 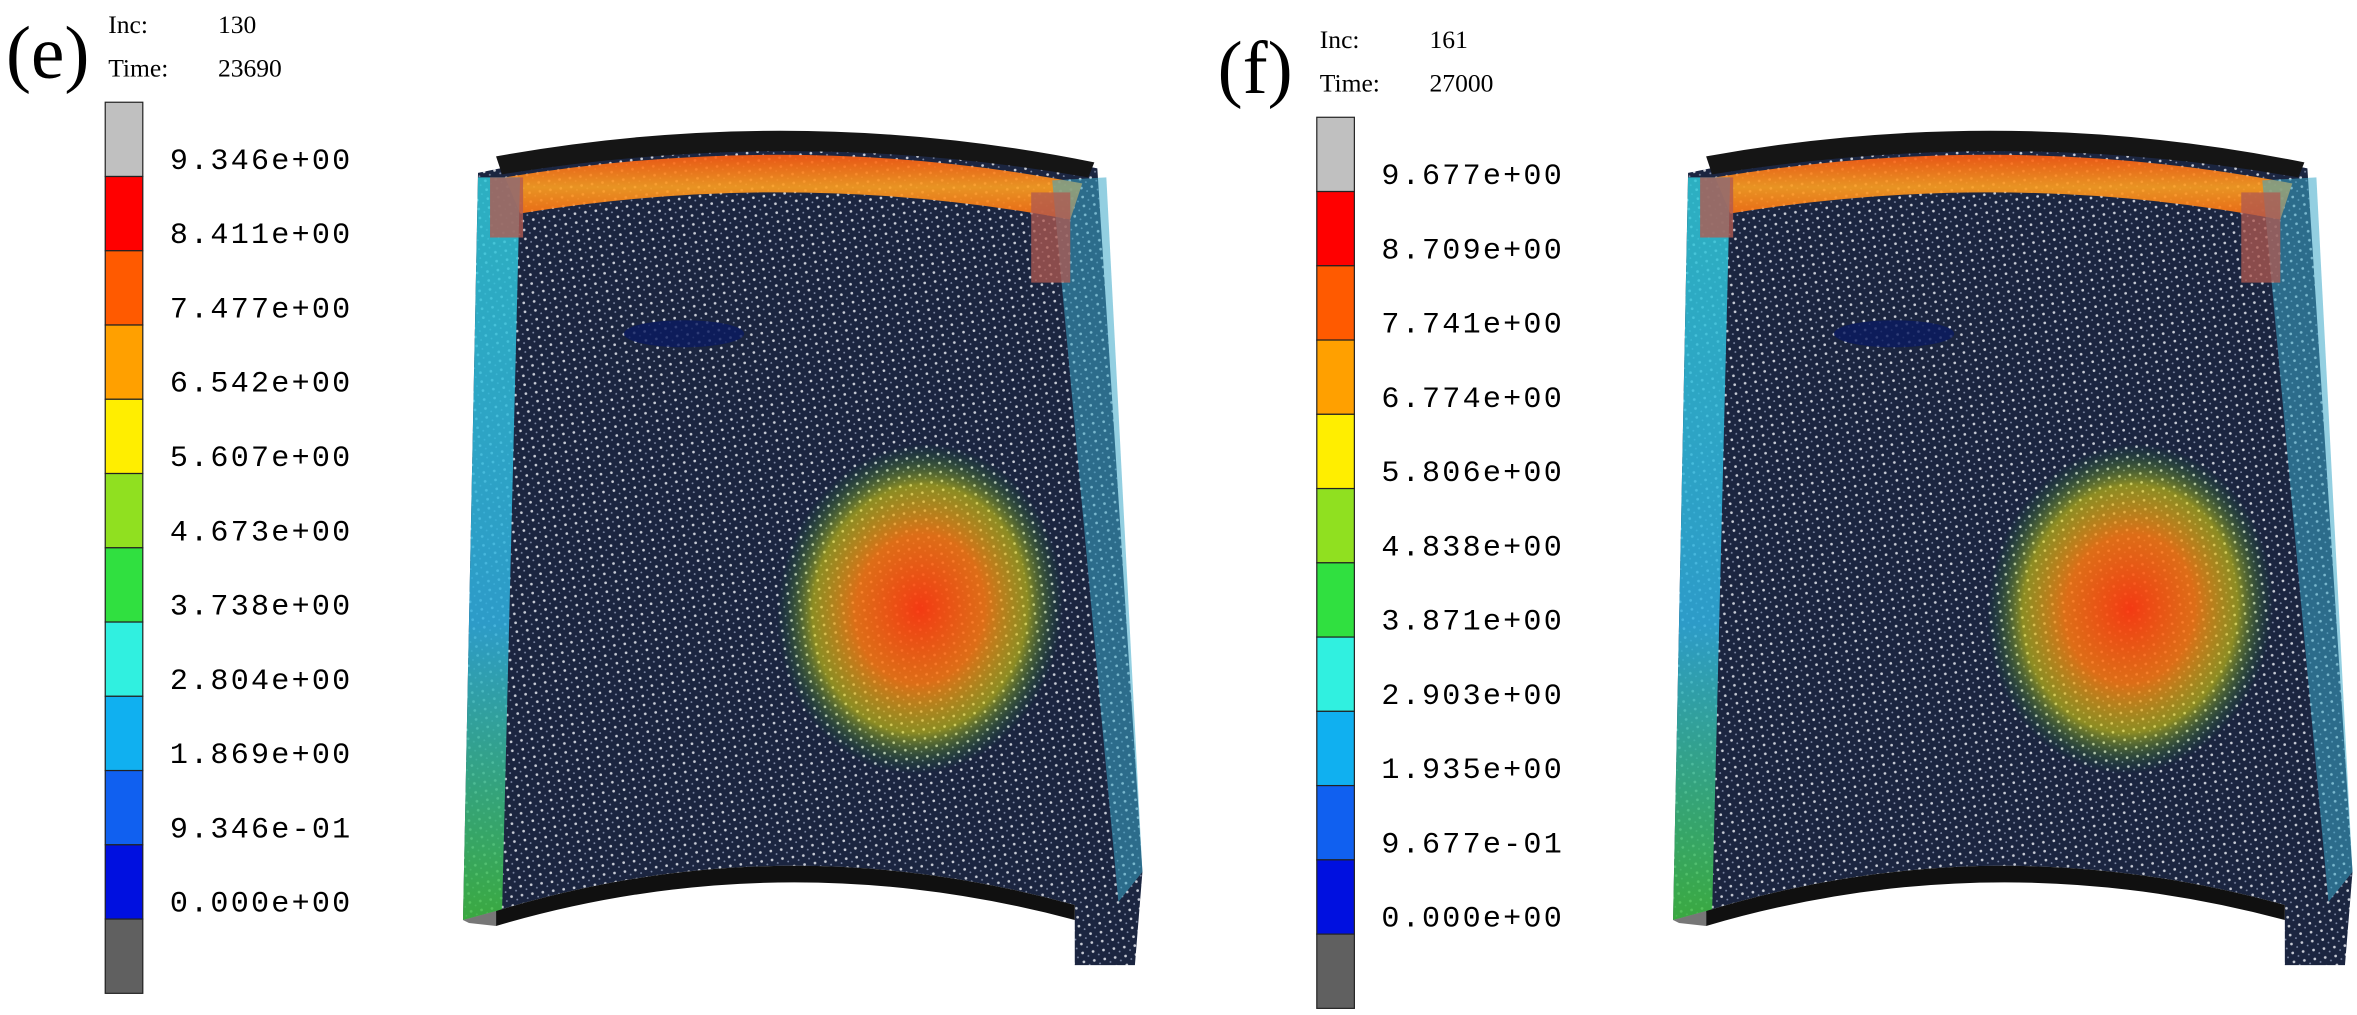 I want to click on legend-label: 2.903e+00, so click(x=1472, y=697).